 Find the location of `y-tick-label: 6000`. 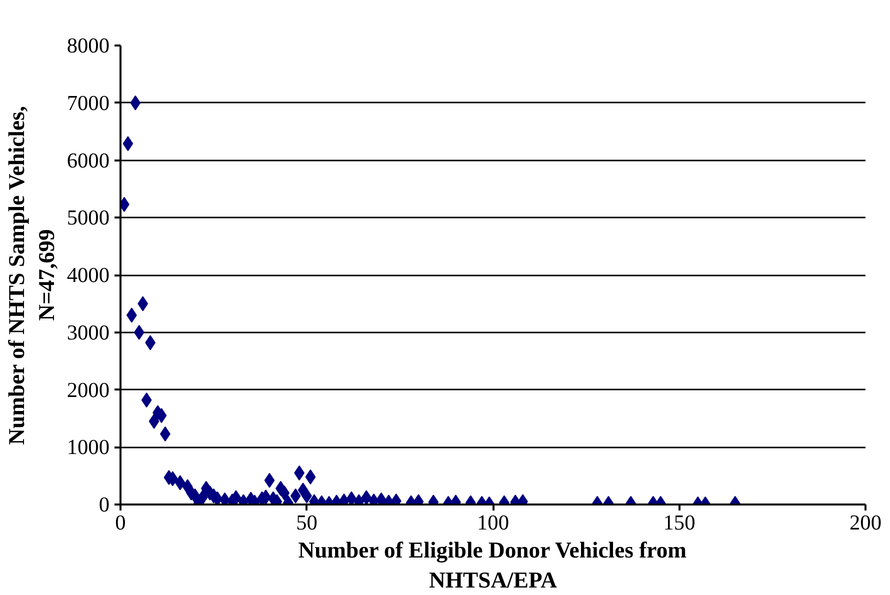

y-tick-label: 6000 is located at coordinates (88, 160).